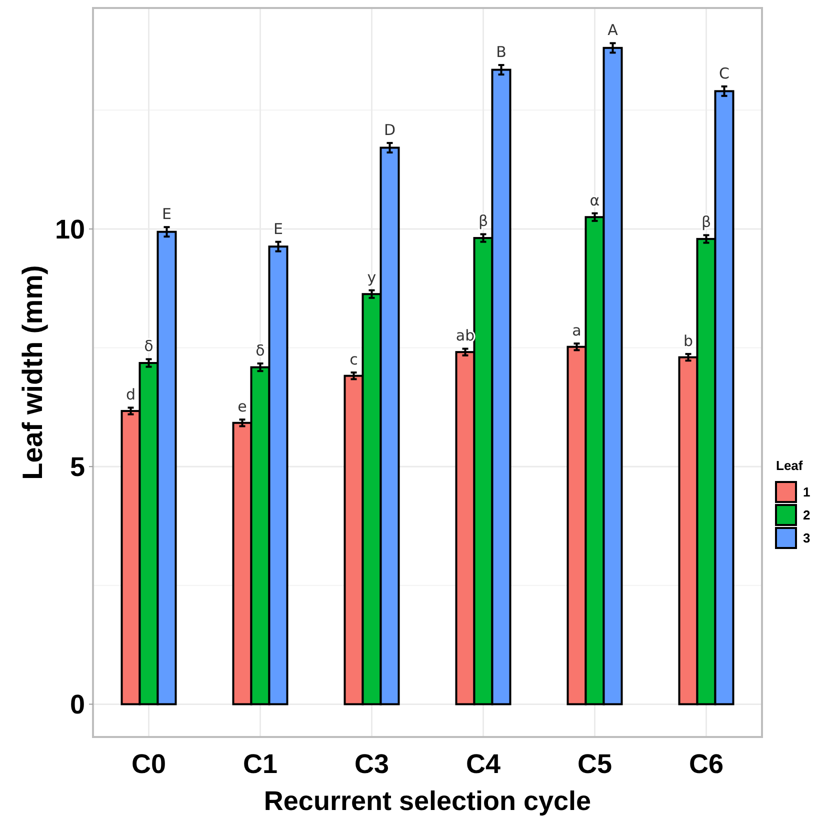  I want to click on x-tick-label: C1, so click(260, 764).